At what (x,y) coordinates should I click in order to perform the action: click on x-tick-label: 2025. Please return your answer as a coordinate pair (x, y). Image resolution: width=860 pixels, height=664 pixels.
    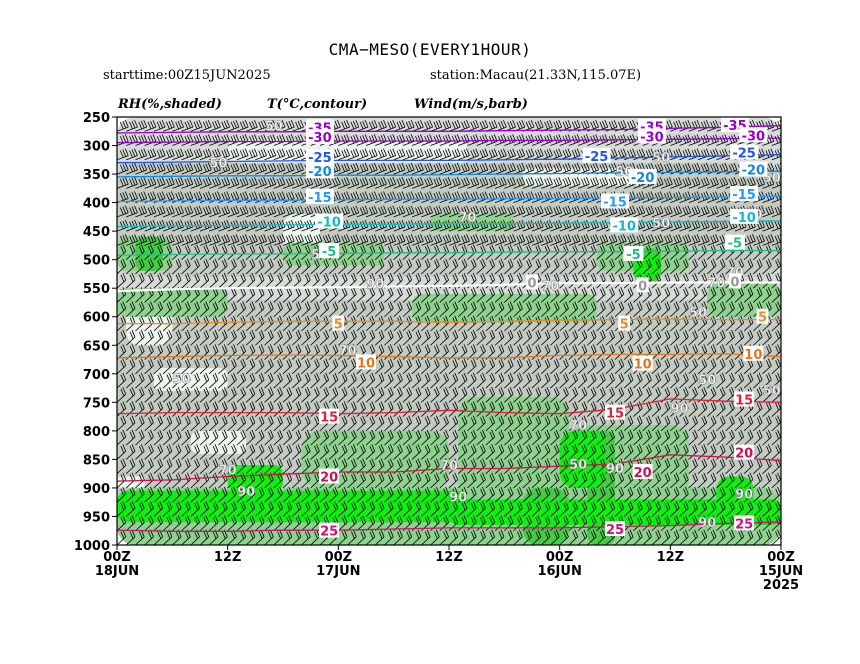
    Looking at the image, I should click on (781, 585).